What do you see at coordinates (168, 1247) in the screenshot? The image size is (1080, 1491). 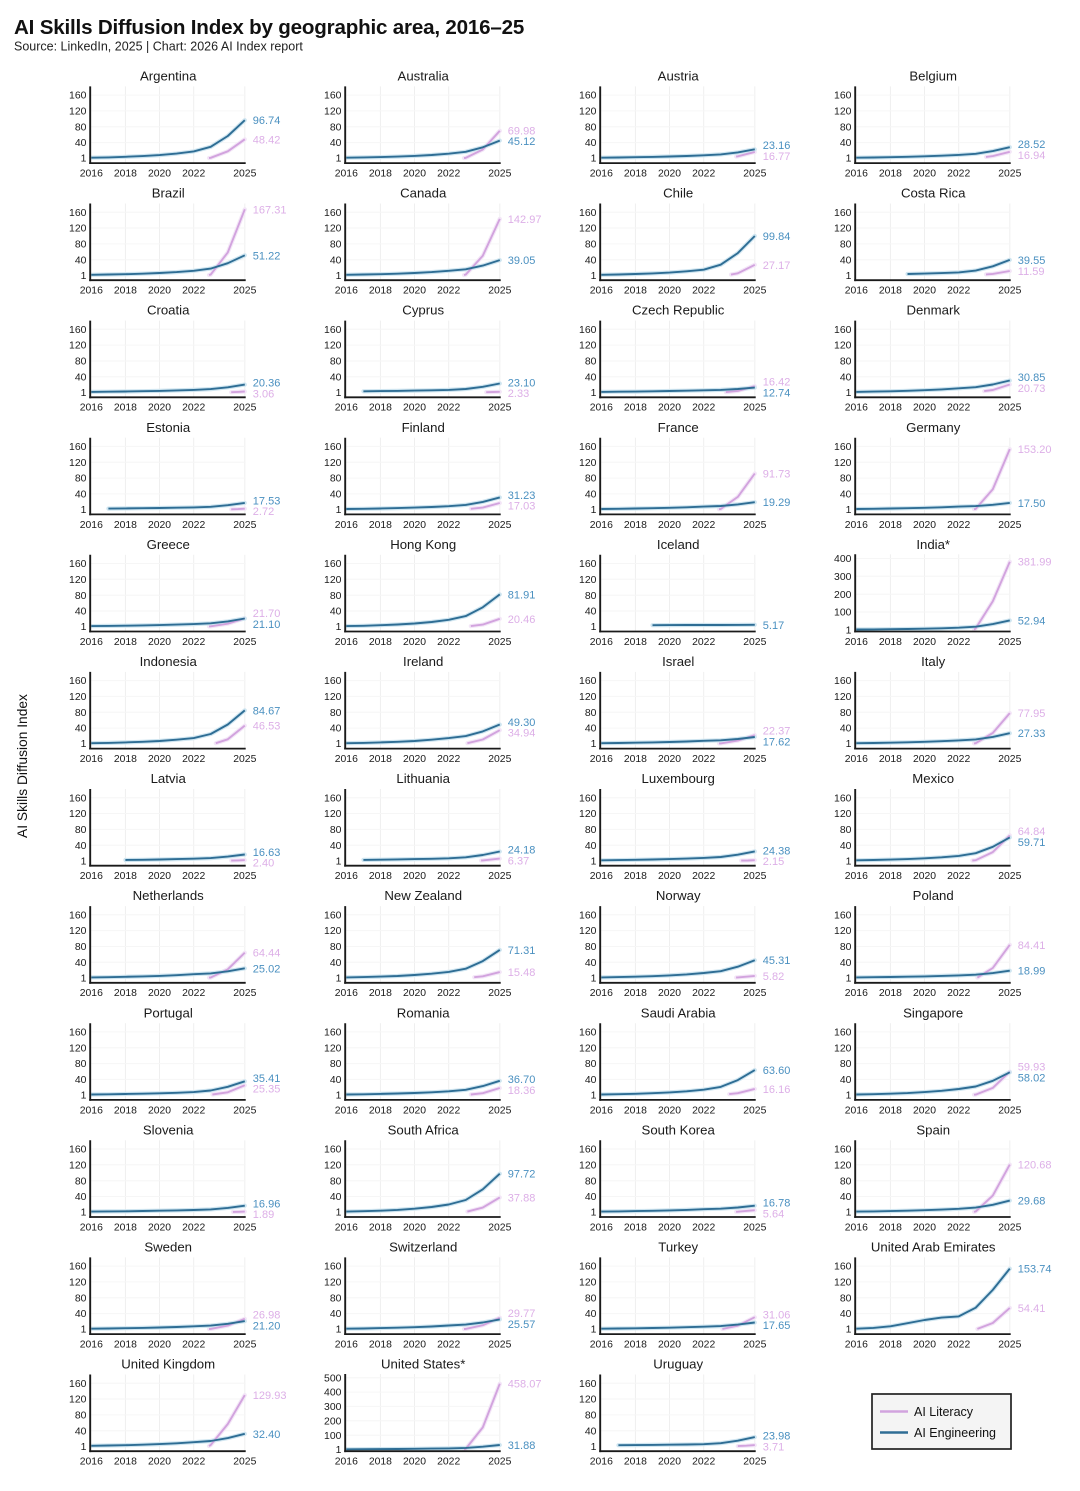 I see `svg-text: Sweden` at bounding box center [168, 1247].